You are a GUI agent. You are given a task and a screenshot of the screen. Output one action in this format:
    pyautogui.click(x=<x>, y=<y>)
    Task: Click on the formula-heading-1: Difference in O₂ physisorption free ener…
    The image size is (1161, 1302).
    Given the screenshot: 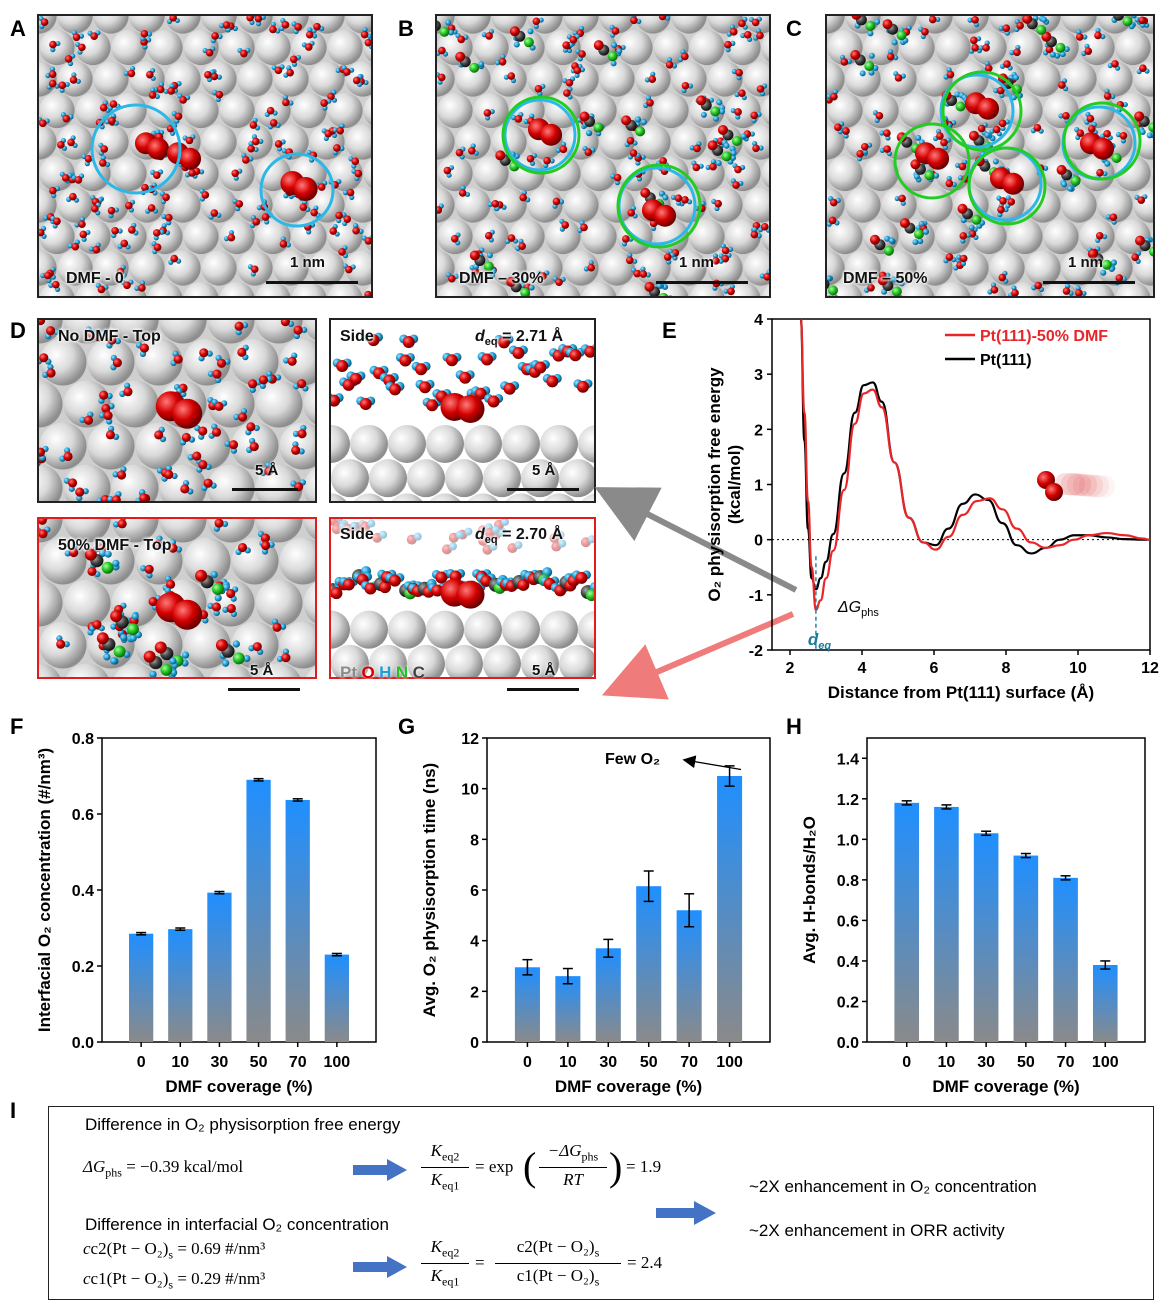 What is the action you would take?
    pyautogui.click(x=243, y=1124)
    